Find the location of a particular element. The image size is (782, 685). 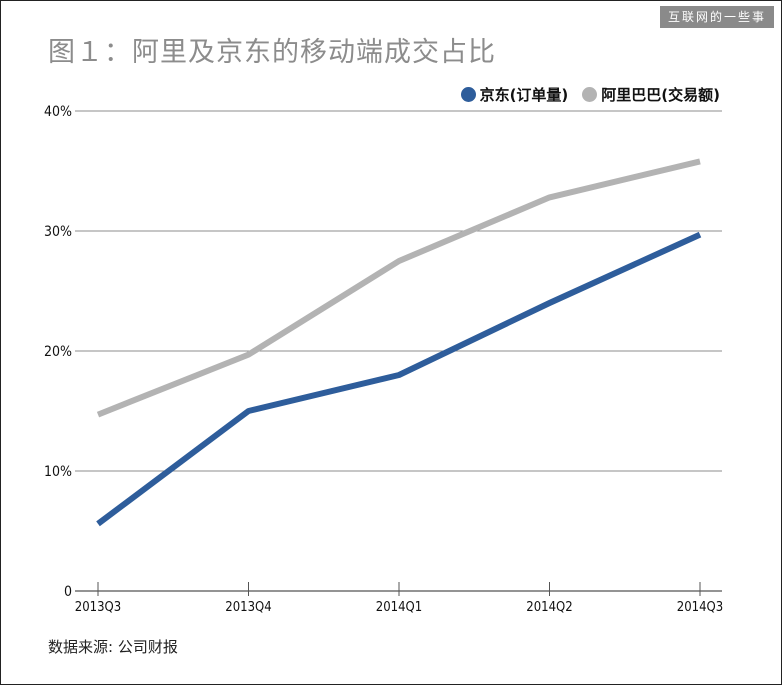

y-tick-label-30: 30% is located at coordinates (58, 232).